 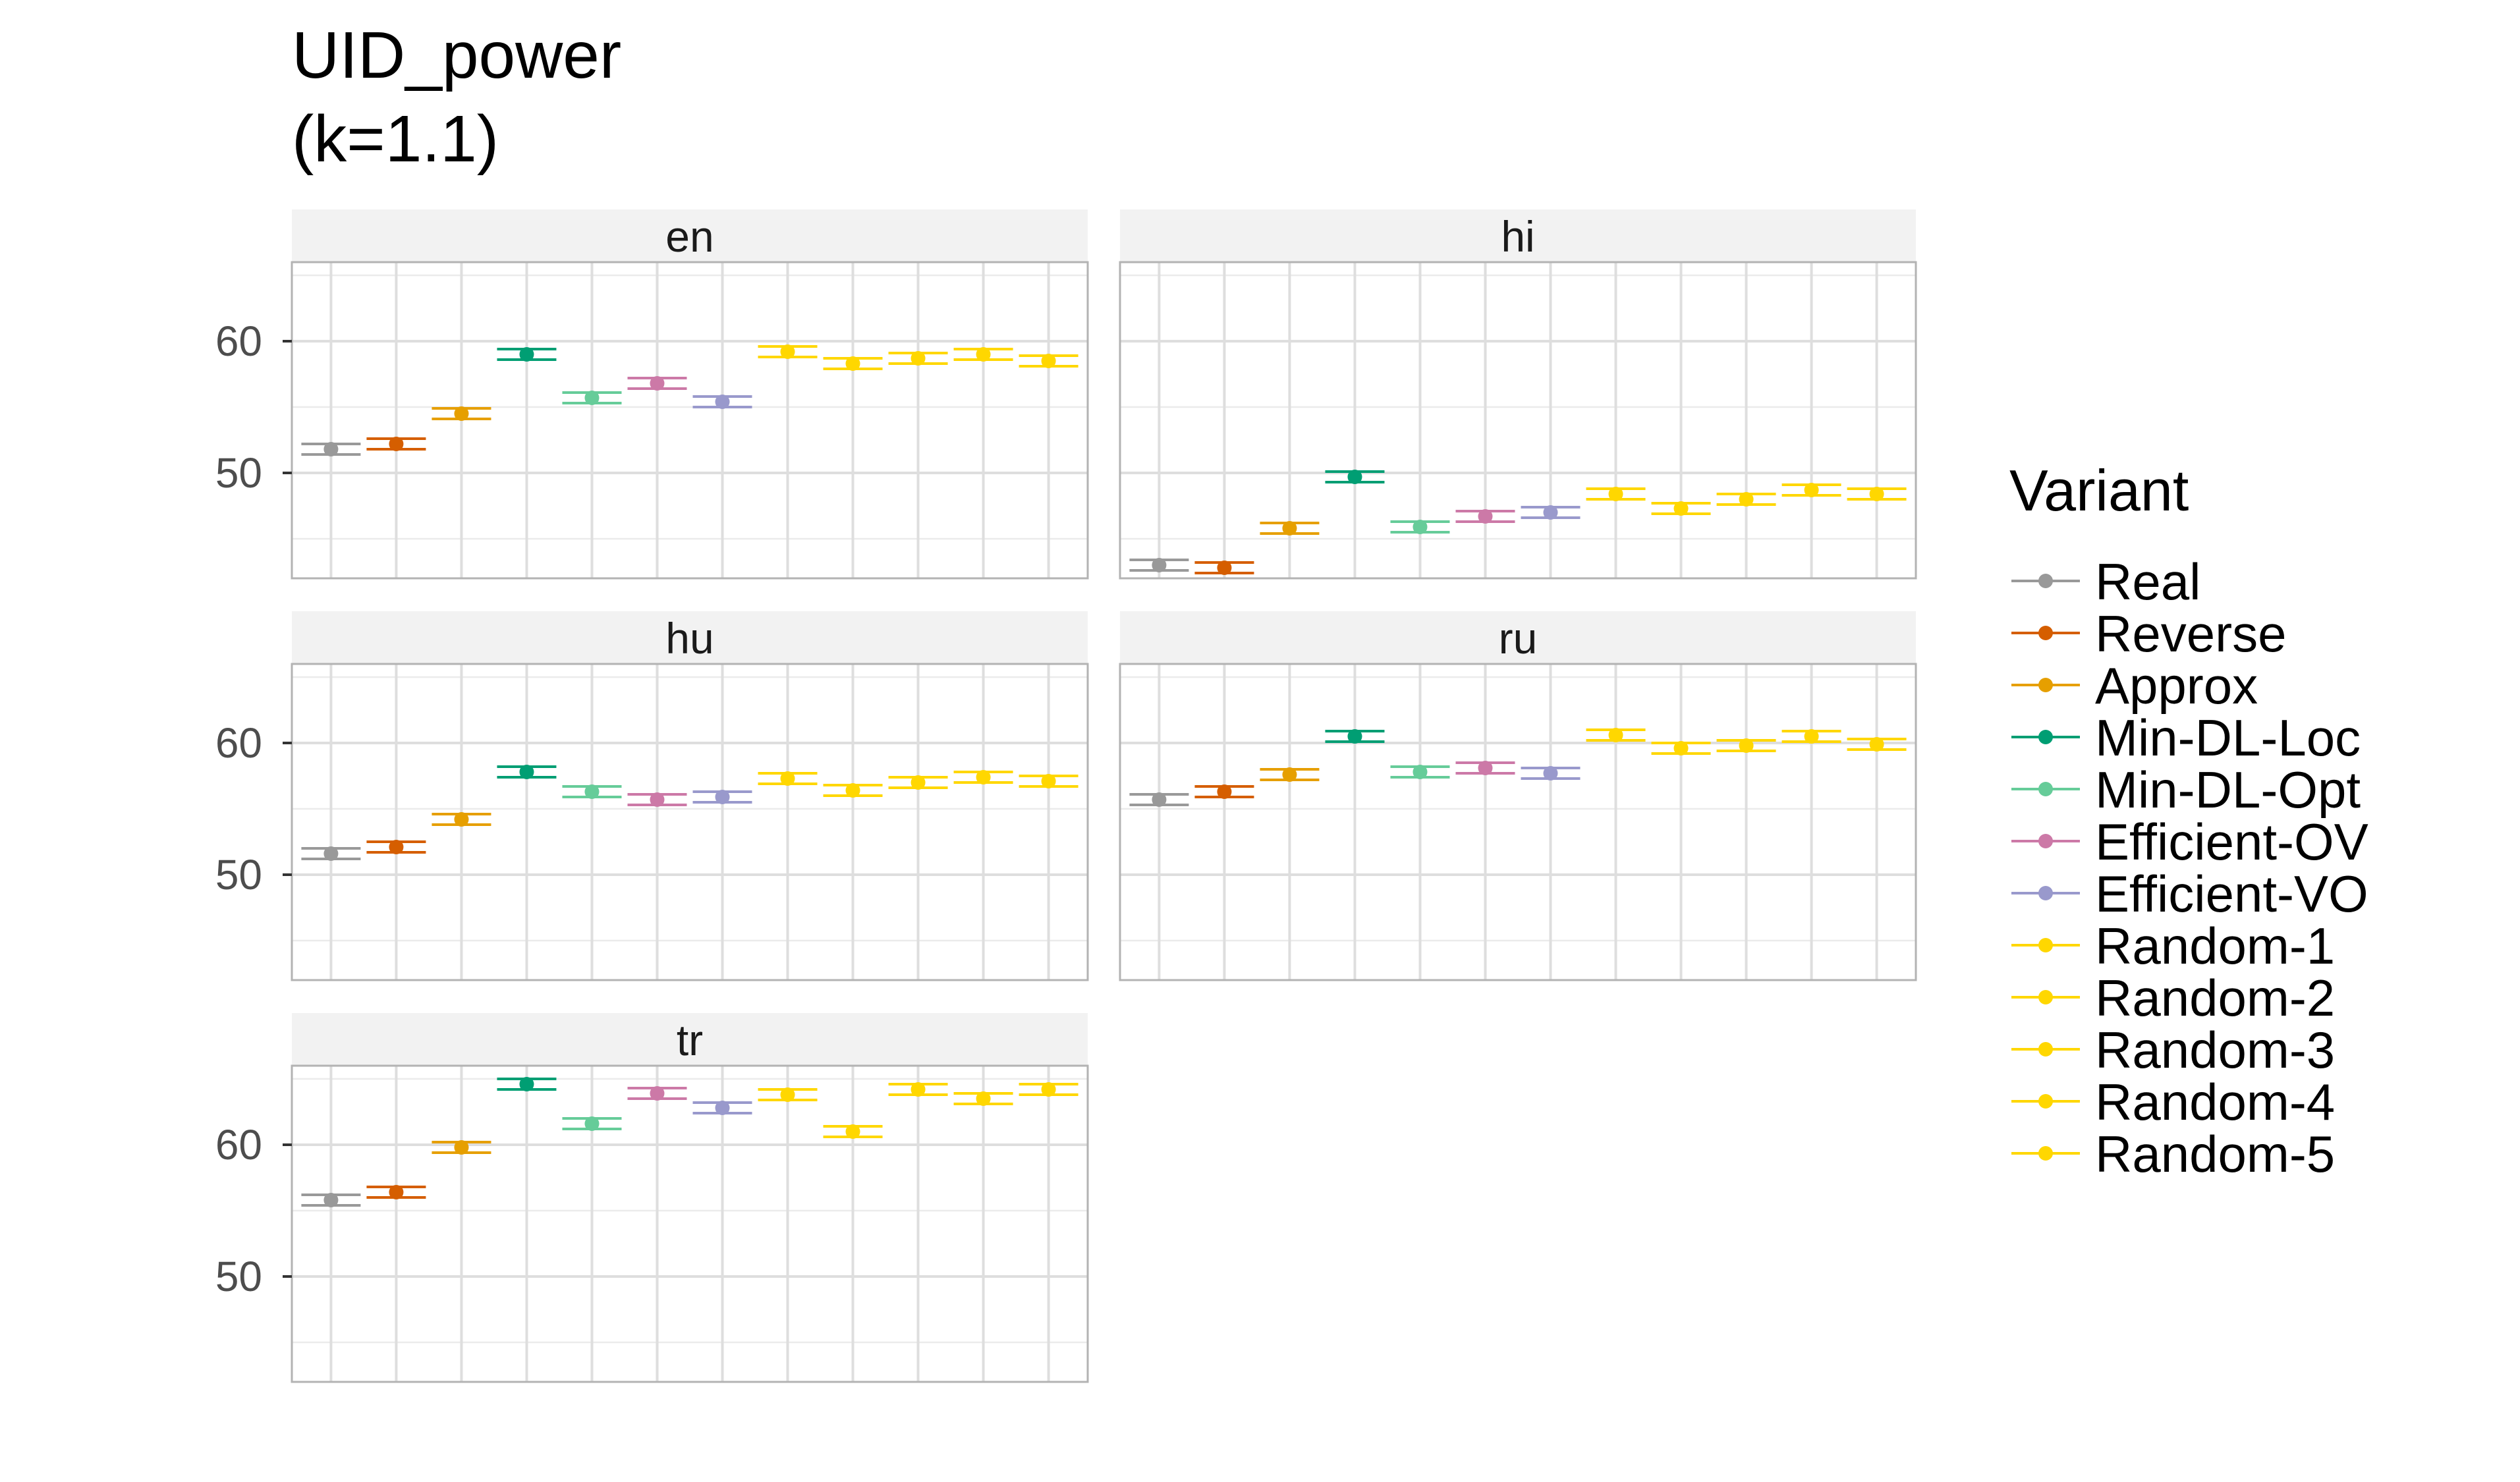 What do you see at coordinates (2147, 582) in the screenshot?
I see `legend-label: Real` at bounding box center [2147, 582].